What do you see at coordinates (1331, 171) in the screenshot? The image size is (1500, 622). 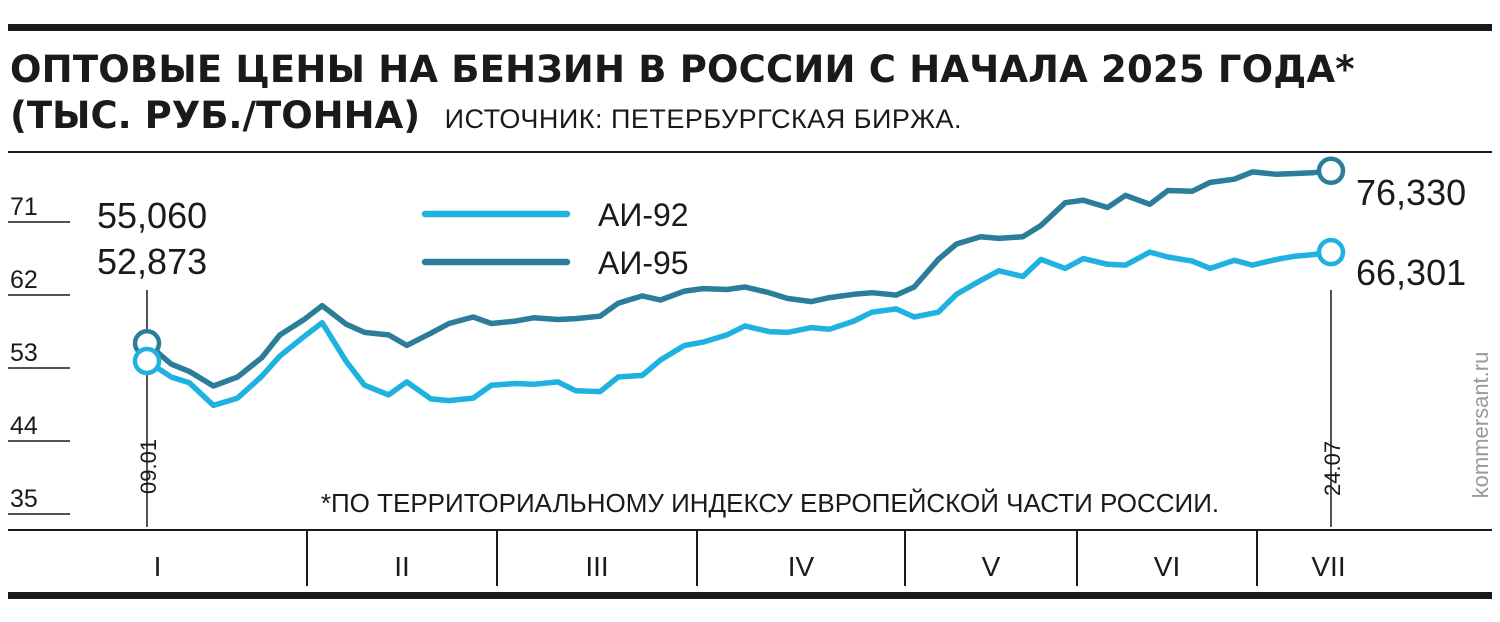 I see `ai95-end-marker` at bounding box center [1331, 171].